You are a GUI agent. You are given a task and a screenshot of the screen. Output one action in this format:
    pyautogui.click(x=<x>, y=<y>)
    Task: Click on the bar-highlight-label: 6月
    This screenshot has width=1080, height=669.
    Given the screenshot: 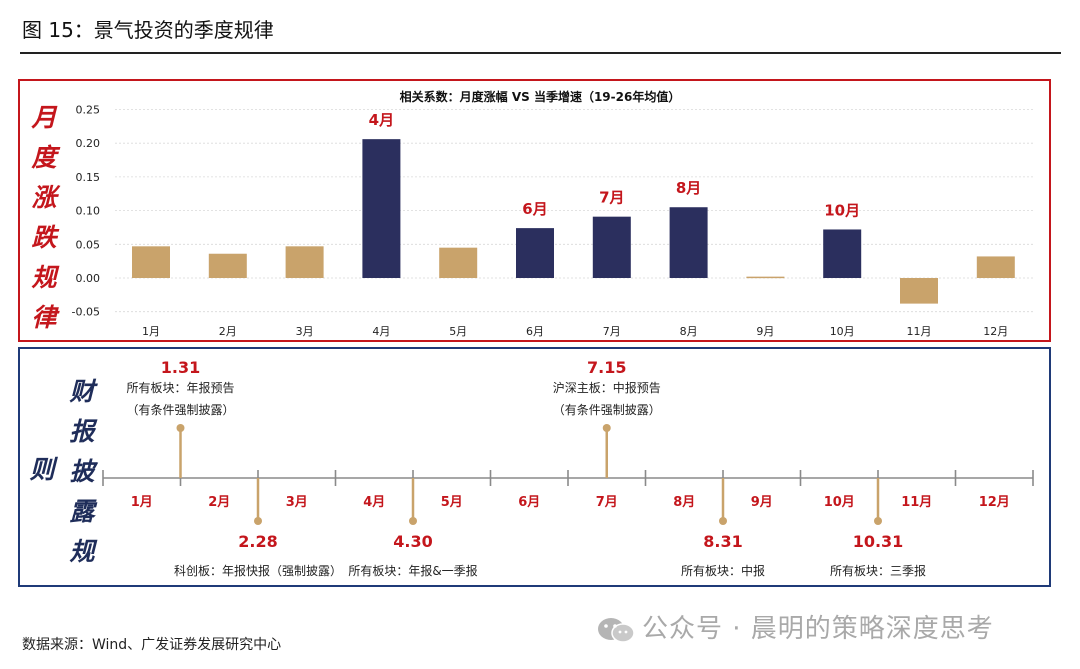 What is the action you would take?
    pyautogui.click(x=534, y=209)
    